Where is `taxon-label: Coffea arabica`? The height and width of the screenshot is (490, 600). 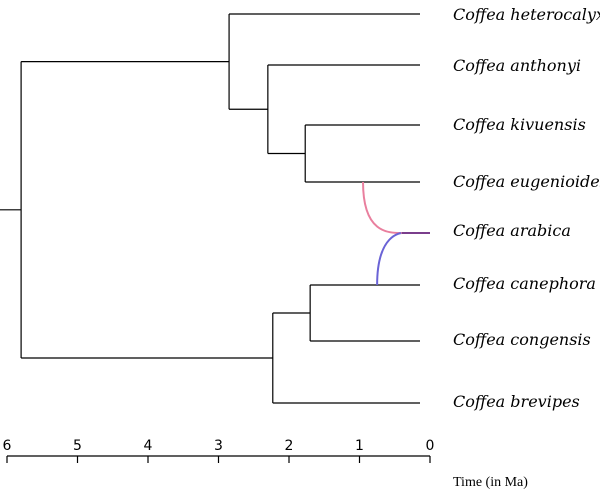 taxon-label: Coffea arabica is located at coordinates (512, 230).